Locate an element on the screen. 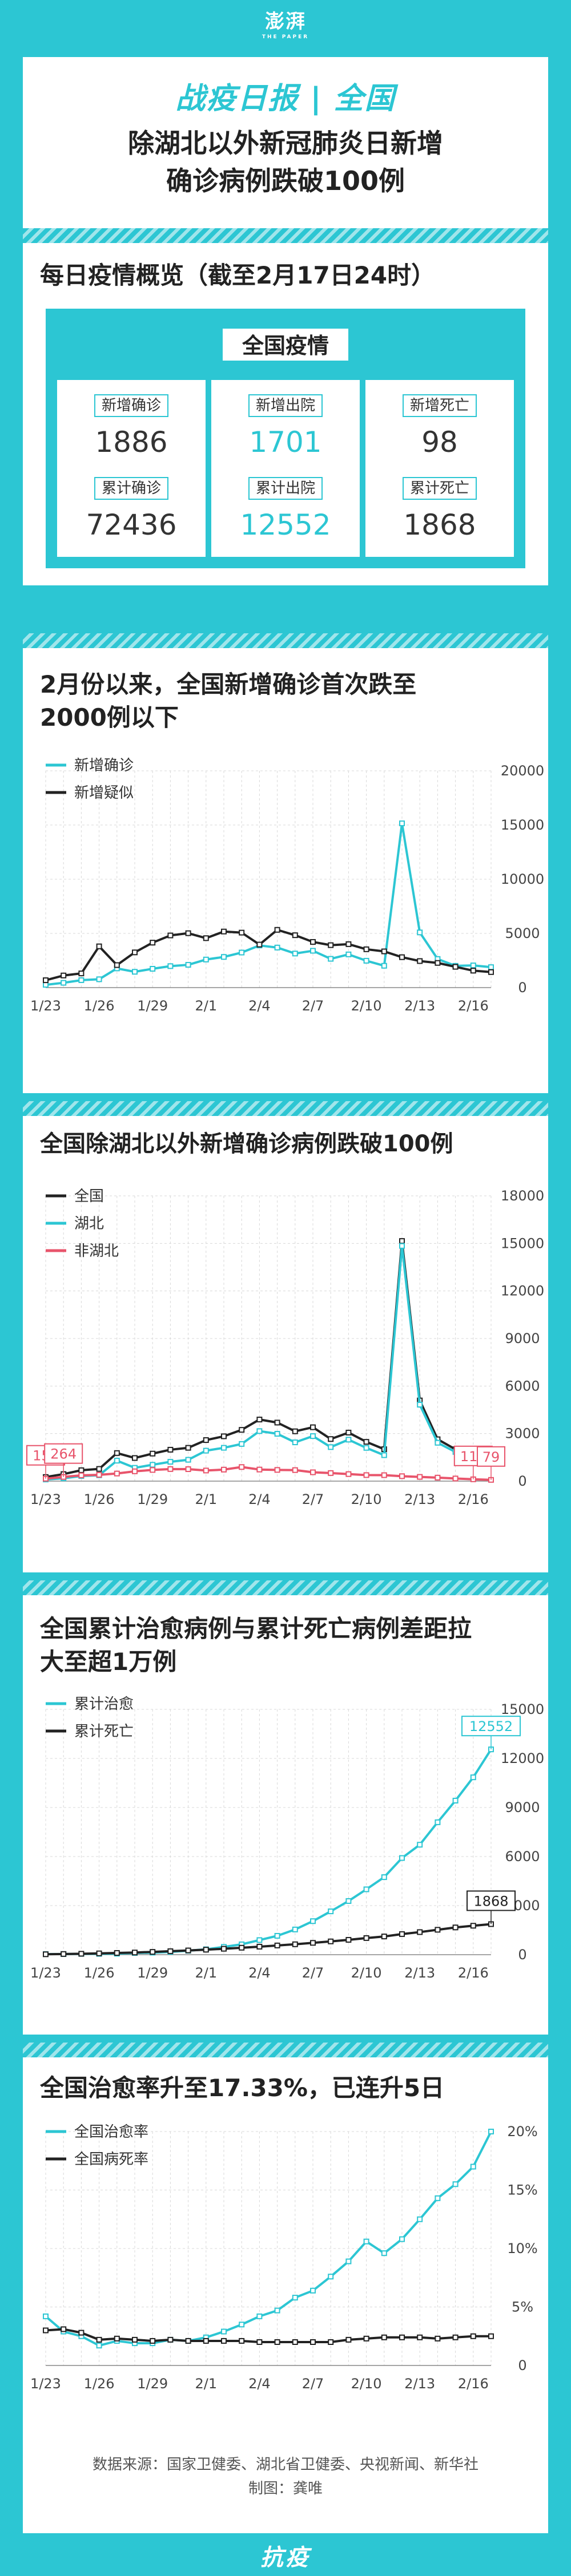 The image size is (571, 2576). annotation-label: 264 is located at coordinates (63, 1454).